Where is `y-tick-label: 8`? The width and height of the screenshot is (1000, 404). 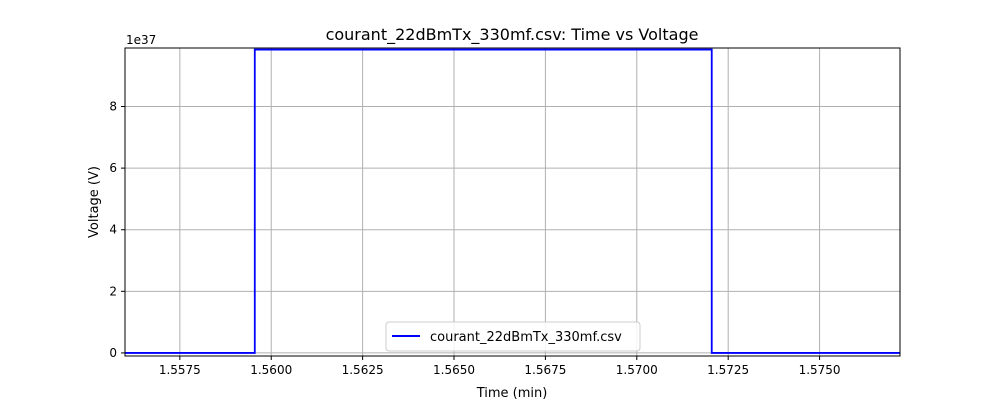 y-tick-label: 8 is located at coordinates (113, 107).